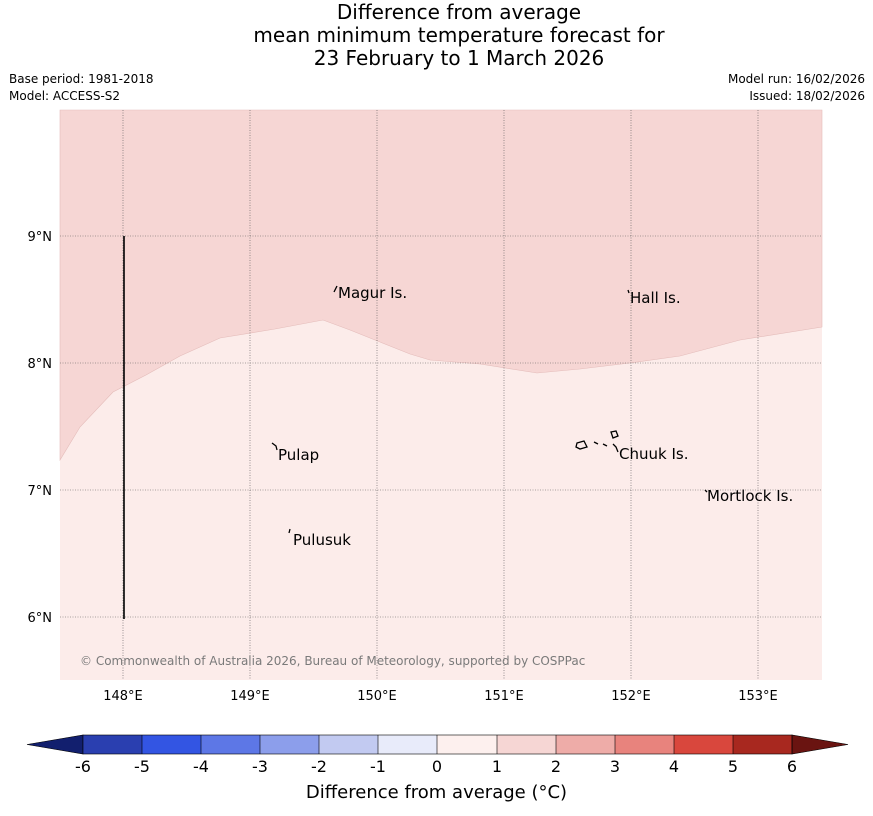  I want to click on place-label-hall: Hall Is., so click(655, 298).